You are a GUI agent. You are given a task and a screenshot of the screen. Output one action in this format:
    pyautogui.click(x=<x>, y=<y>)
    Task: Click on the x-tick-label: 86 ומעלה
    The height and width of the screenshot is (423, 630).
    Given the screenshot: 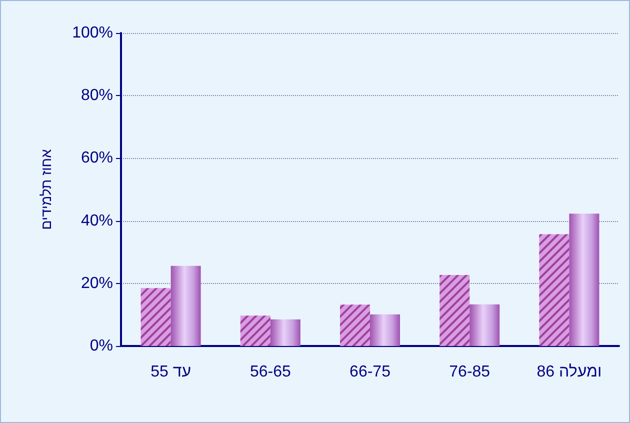 What is the action you would take?
    pyautogui.click(x=569, y=371)
    